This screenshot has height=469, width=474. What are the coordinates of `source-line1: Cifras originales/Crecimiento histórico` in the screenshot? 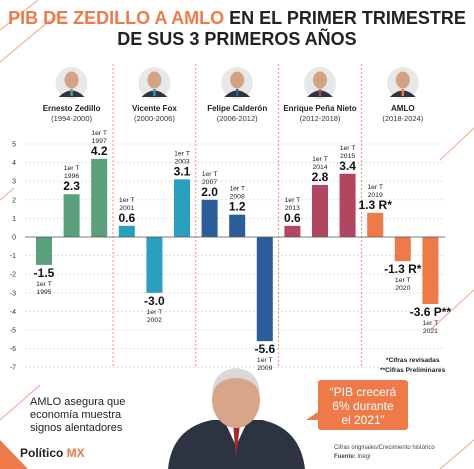 It's located at (384, 448).